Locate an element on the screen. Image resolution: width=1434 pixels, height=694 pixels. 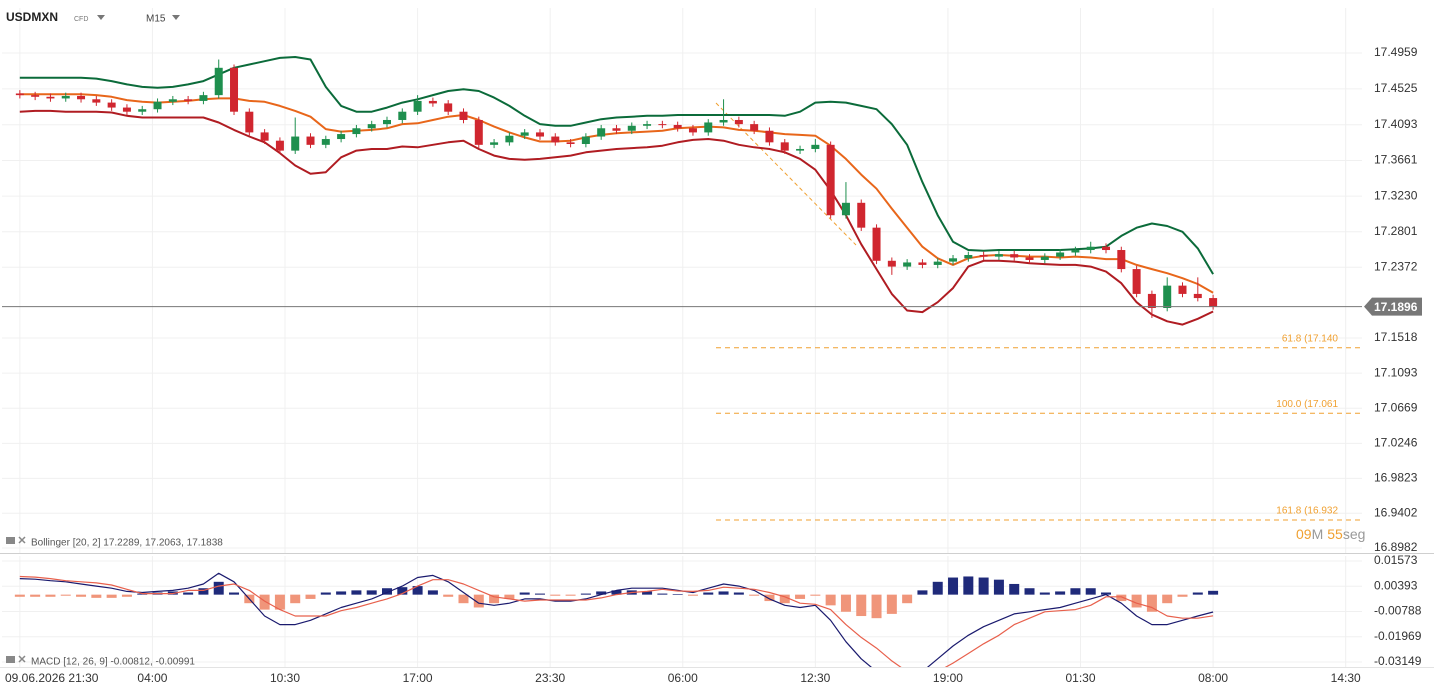
y-tick-label: 17.0246 is located at coordinates (1396, 443).